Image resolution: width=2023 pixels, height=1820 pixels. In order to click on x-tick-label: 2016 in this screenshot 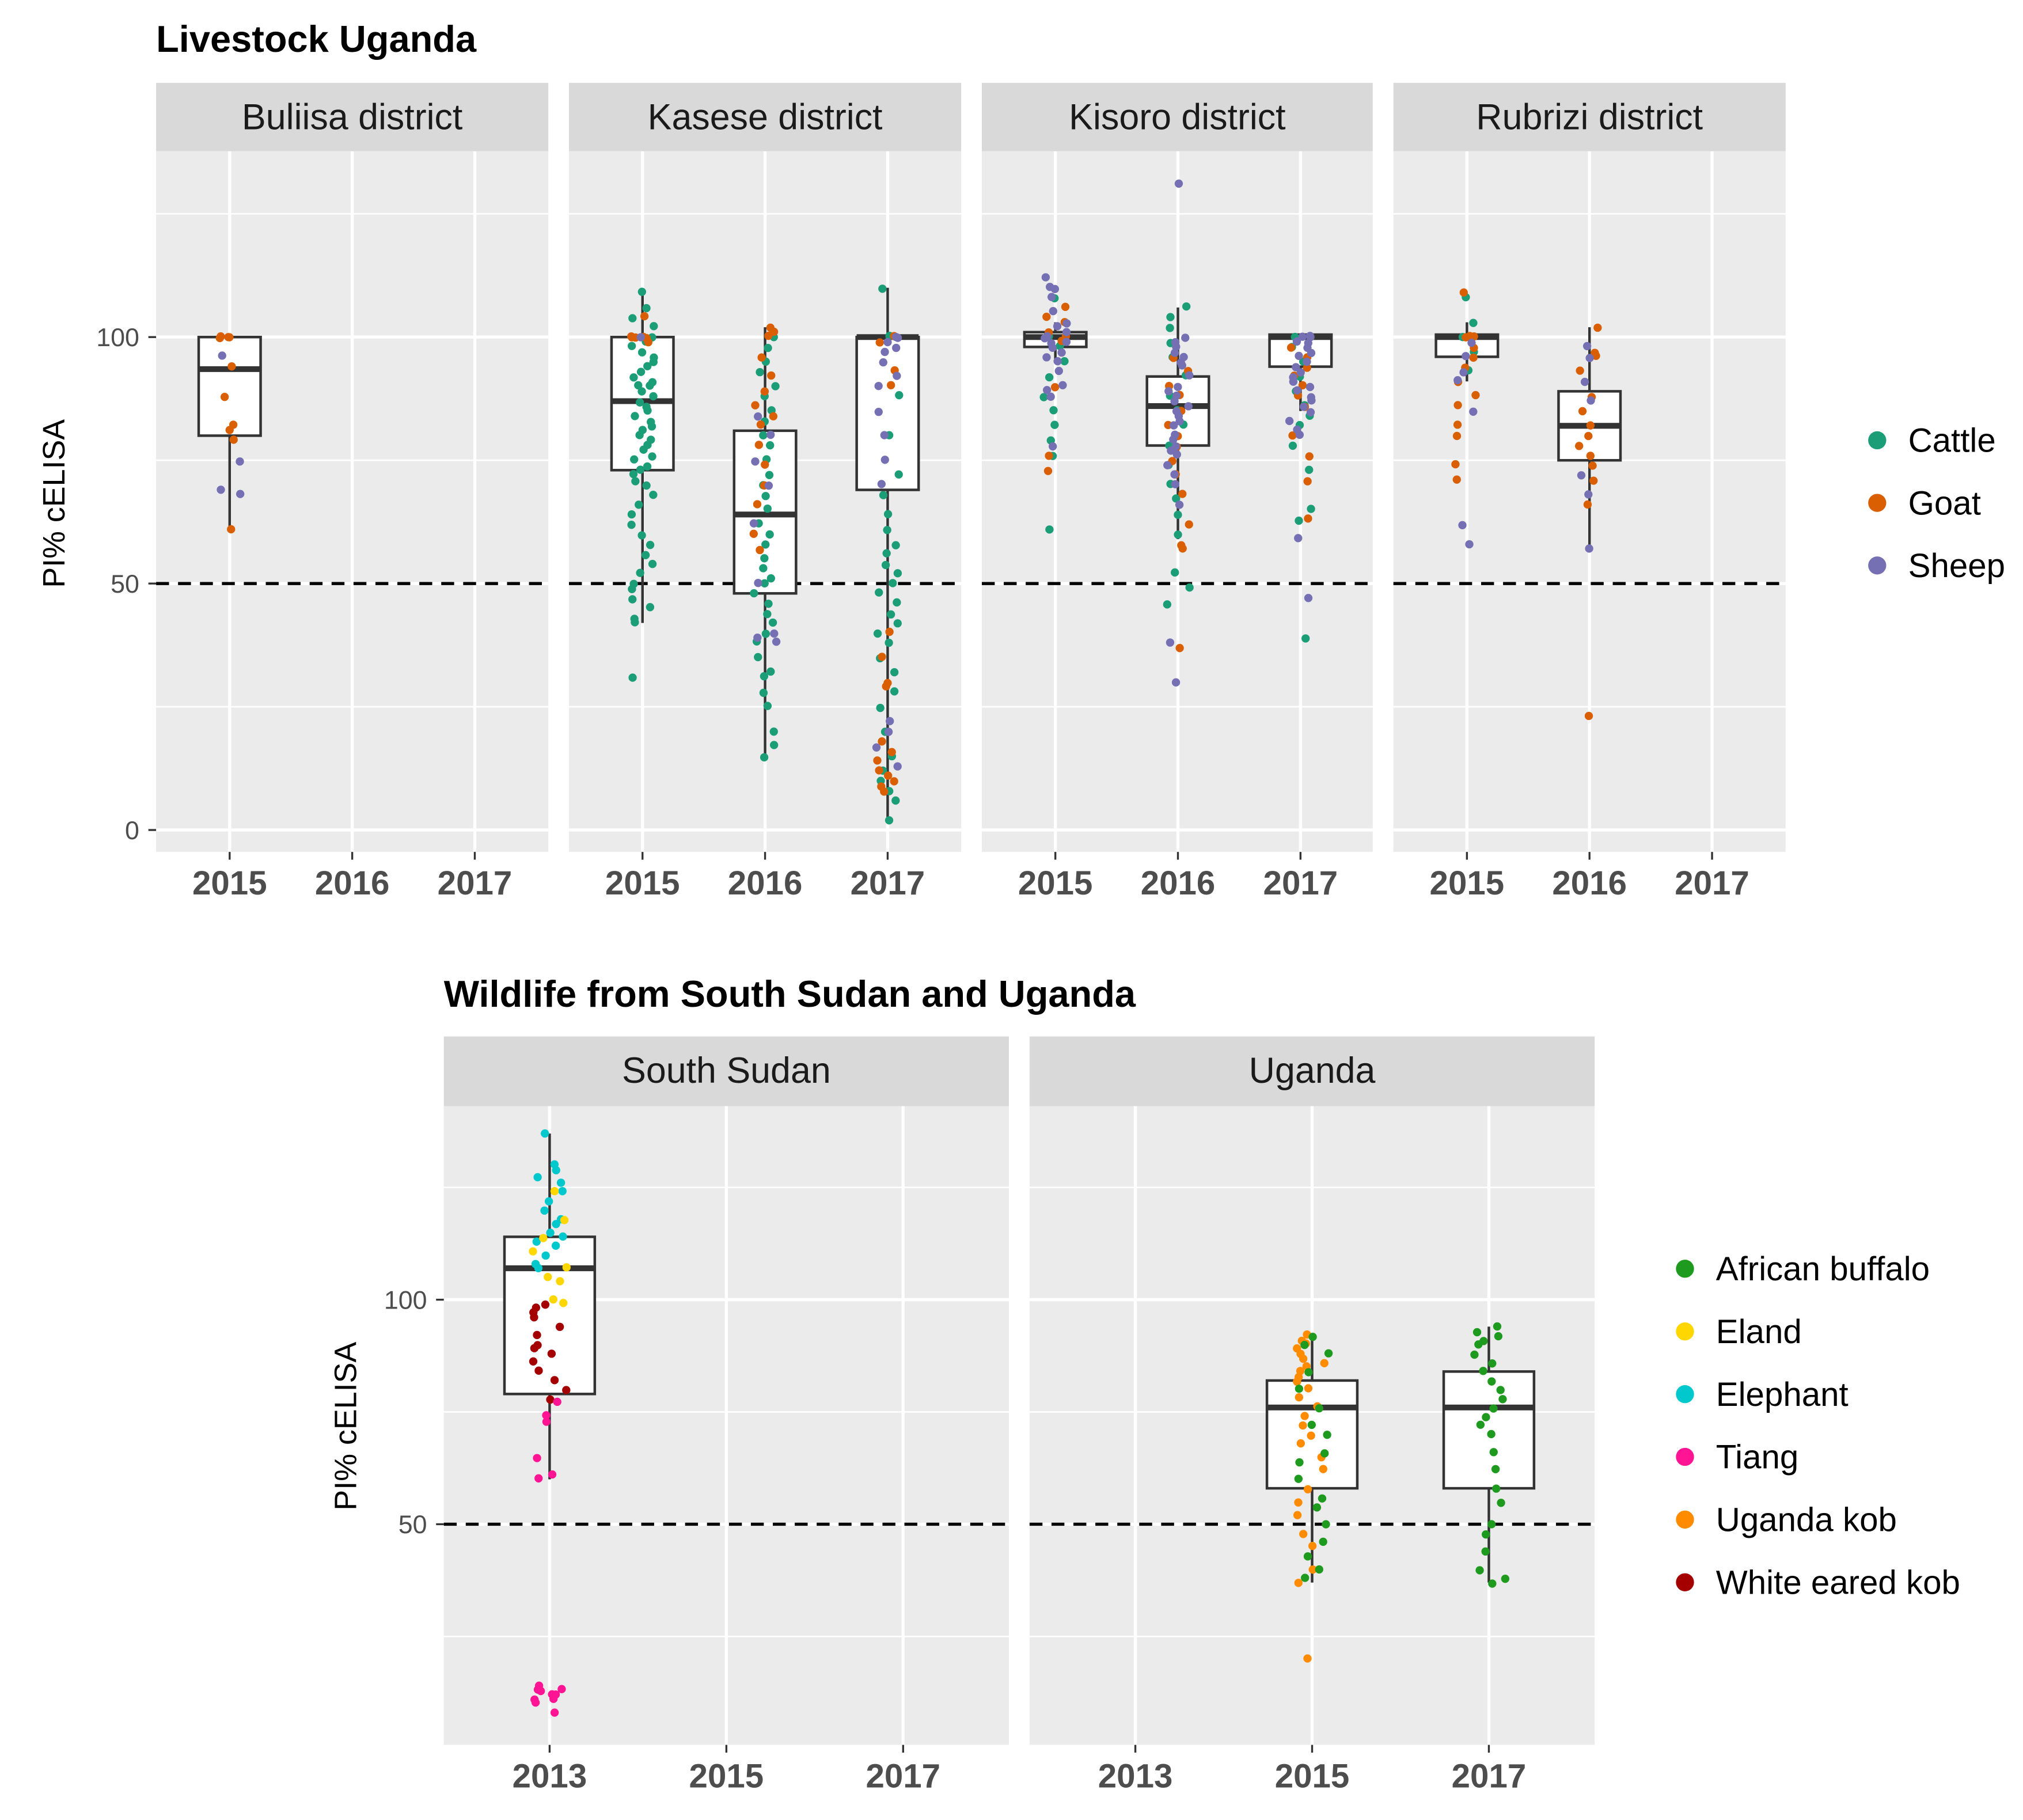, I will do `click(1589, 883)`.